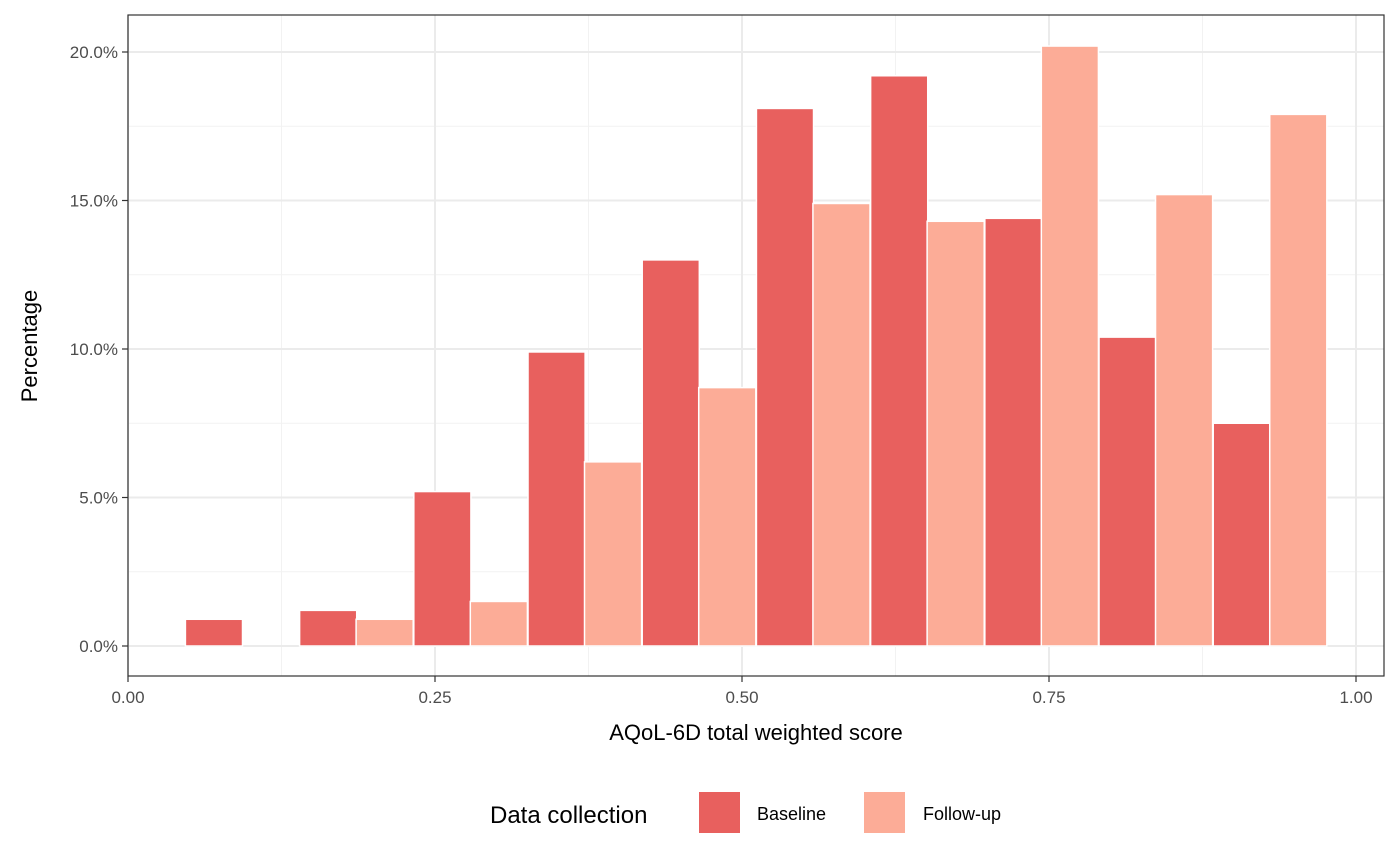 The image size is (1400, 865). What do you see at coordinates (741, 697) in the screenshot?
I see `x-tick-label: 0.50` at bounding box center [741, 697].